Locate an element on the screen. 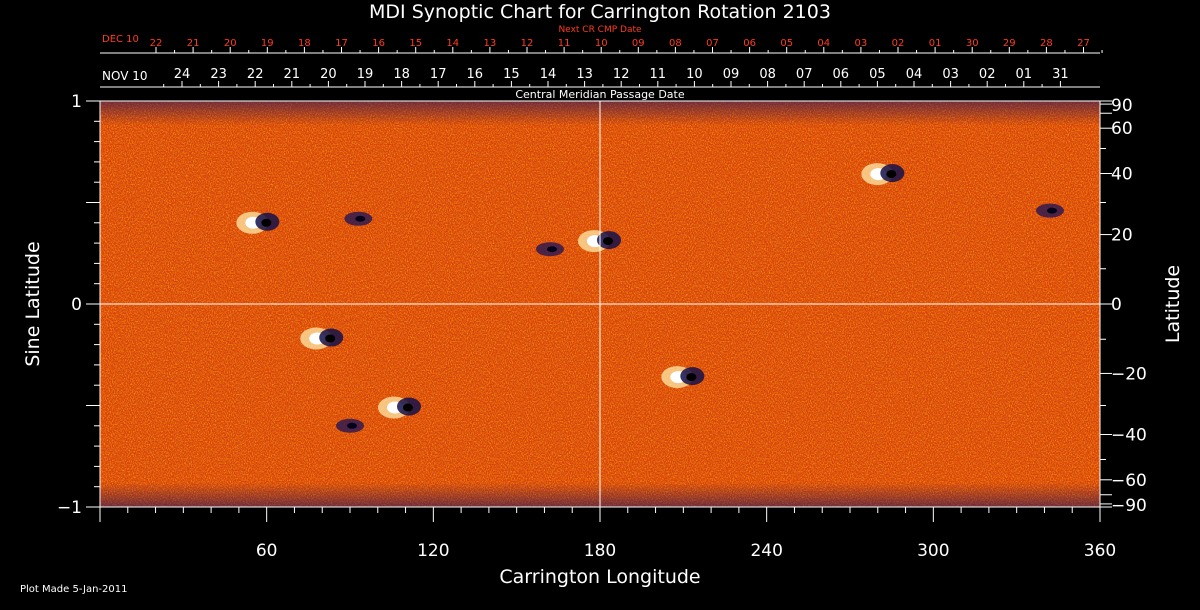 This screenshot has width=1200, height=610. top-axis-white-start: NOV 10 is located at coordinates (125, 76).